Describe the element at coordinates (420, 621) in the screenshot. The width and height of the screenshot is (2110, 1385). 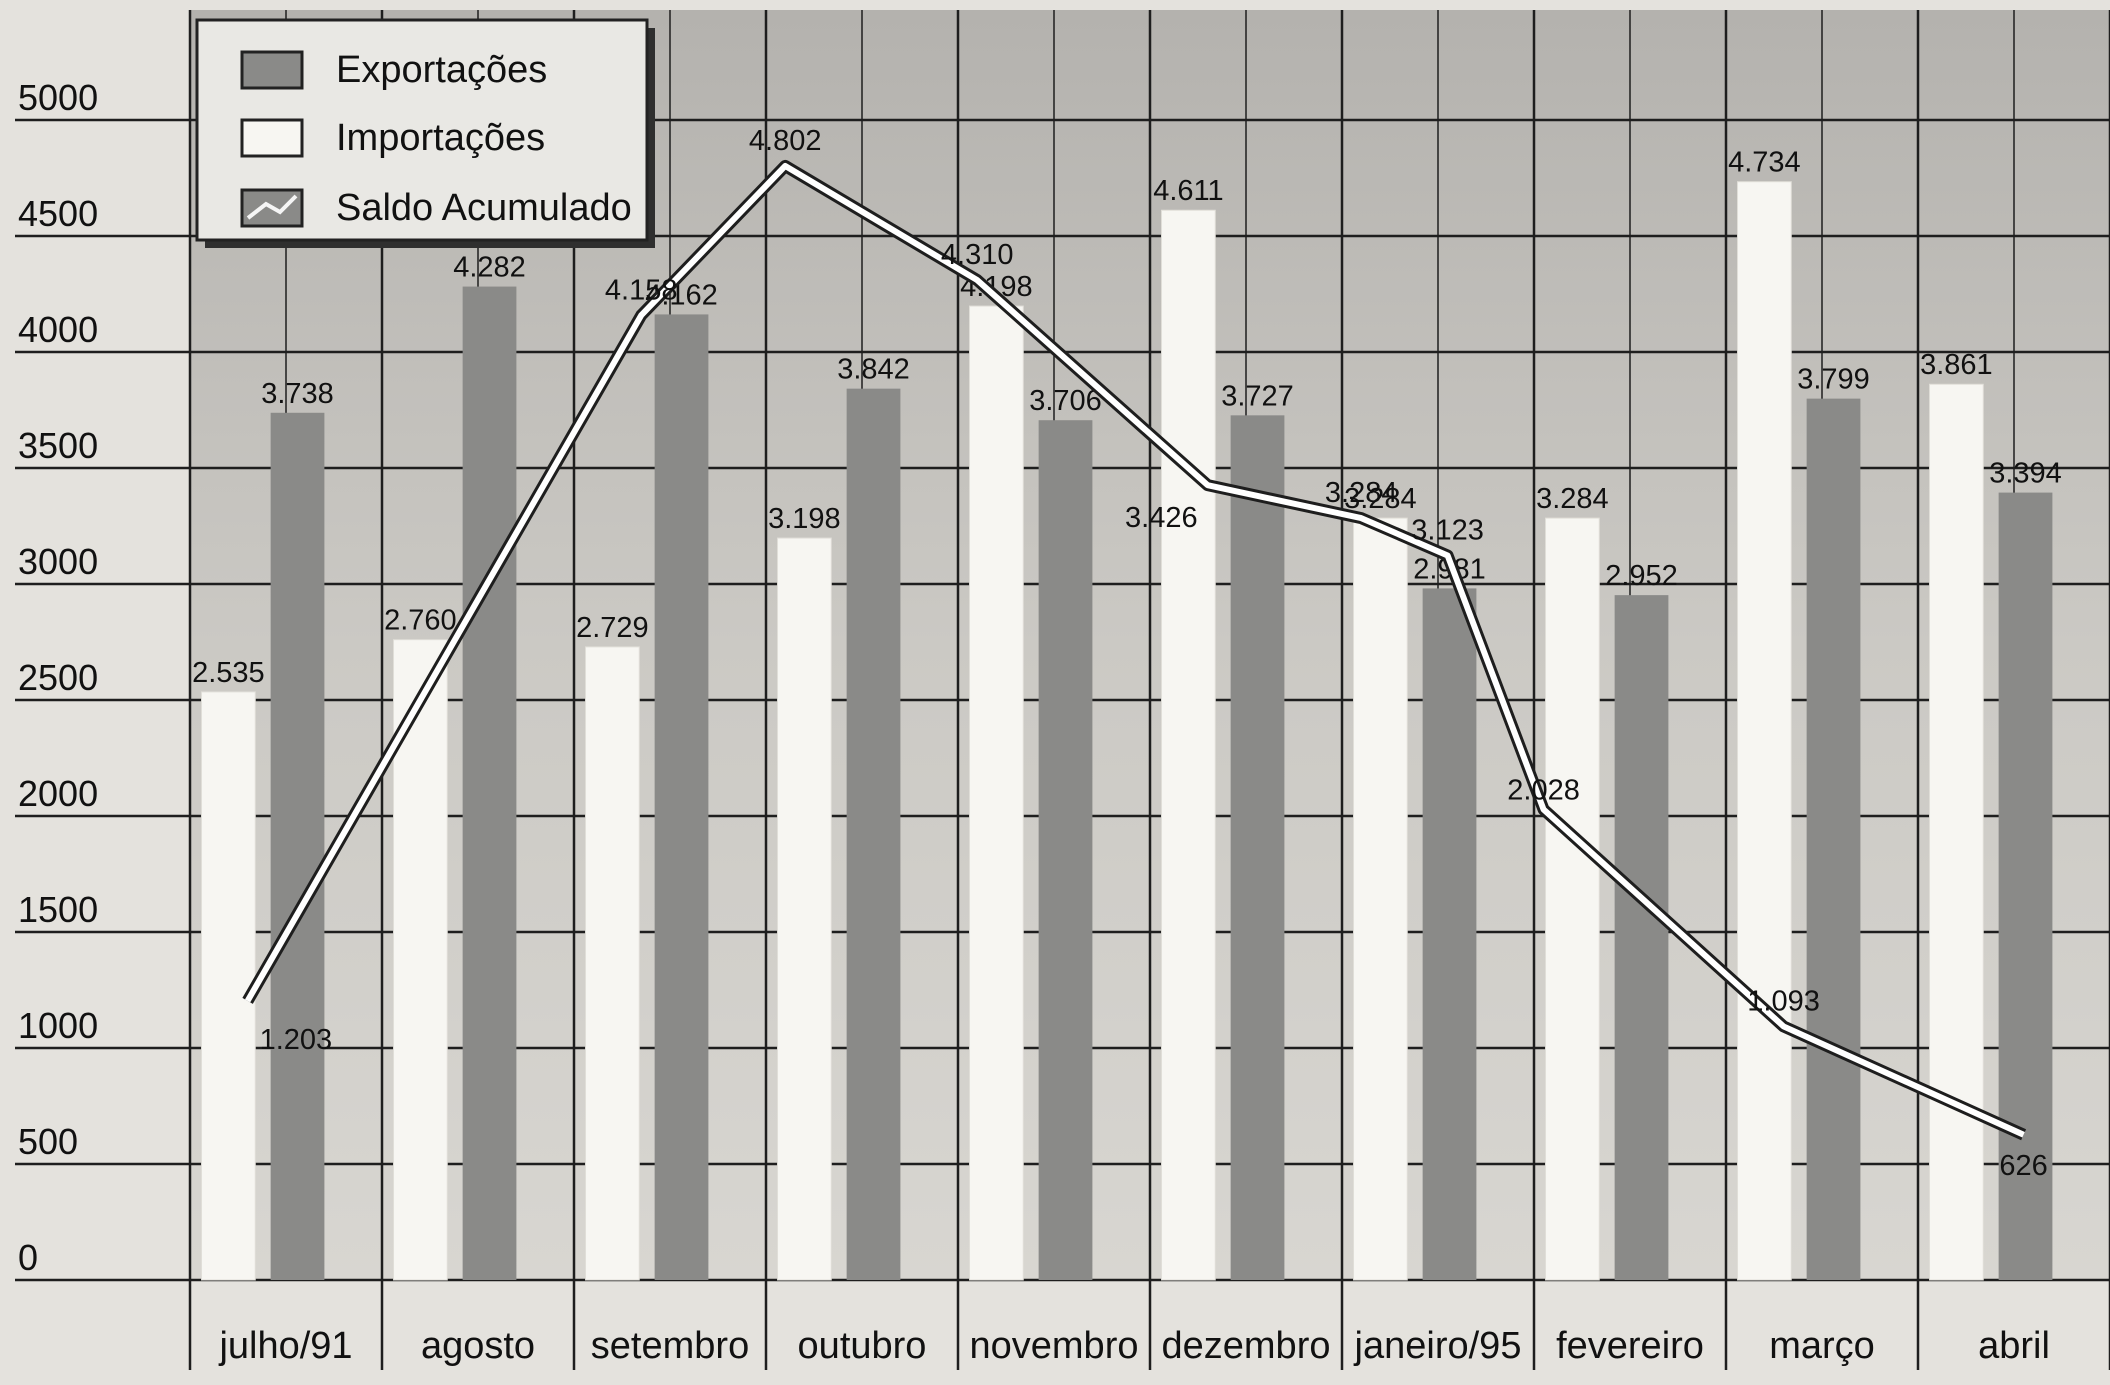
I see `bar-label-importacoes: 2.760` at that location.